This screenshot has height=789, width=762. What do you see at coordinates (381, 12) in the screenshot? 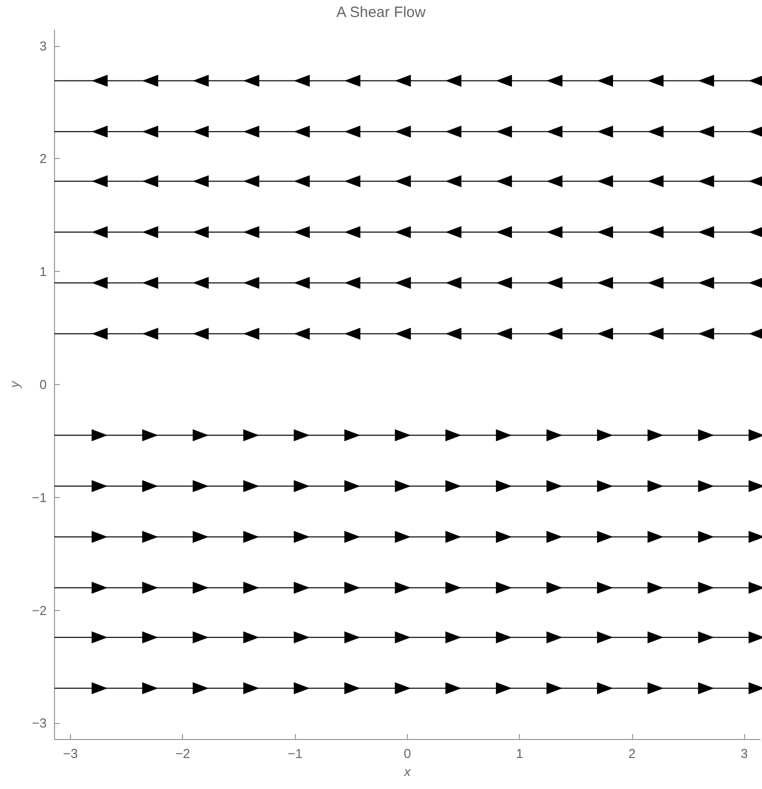
I see `chart-title: A Shear Flow` at bounding box center [381, 12].